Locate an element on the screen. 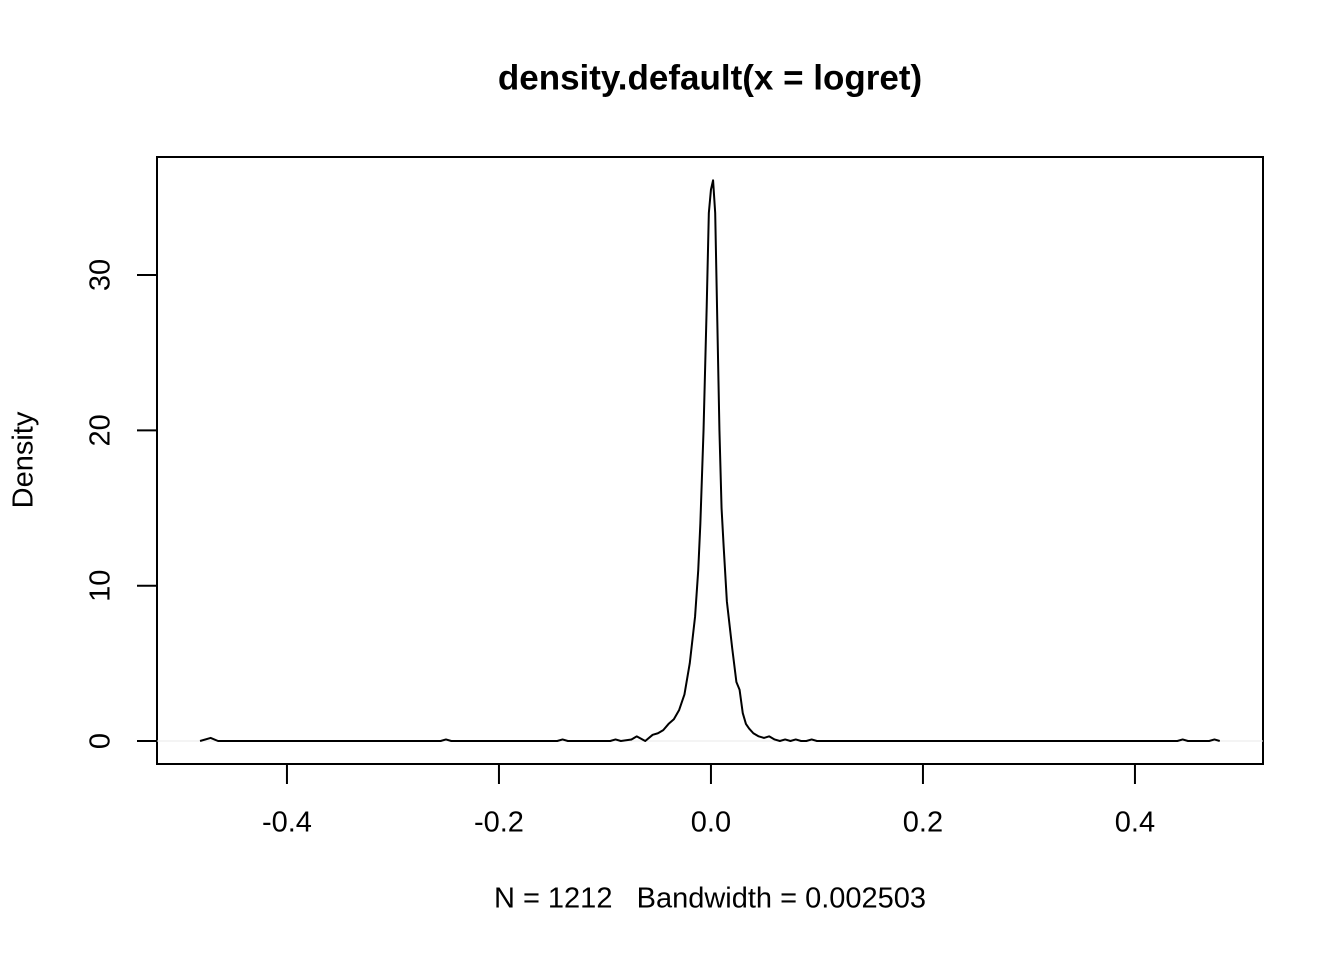 This screenshot has height=965, width=1344. x-tick-label: -0.4 is located at coordinates (287, 823).